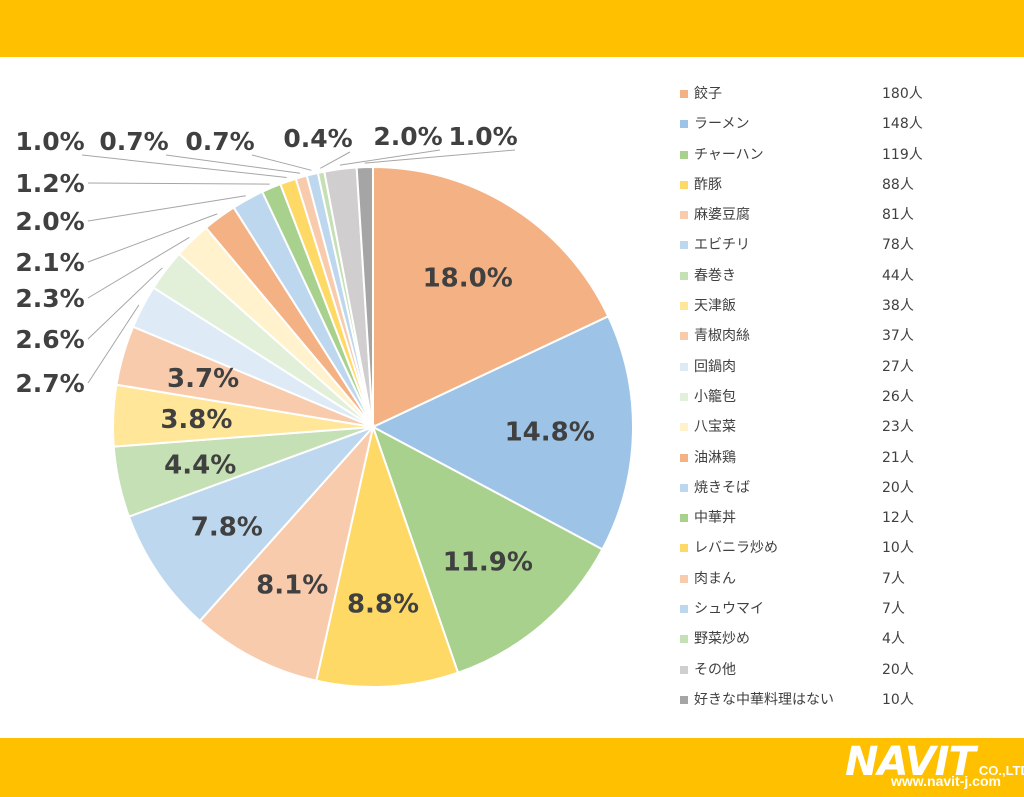 The height and width of the screenshot is (797, 1024). What do you see at coordinates (468, 279) in the screenshot?
I see `slice-label-1: 18.0%` at bounding box center [468, 279].